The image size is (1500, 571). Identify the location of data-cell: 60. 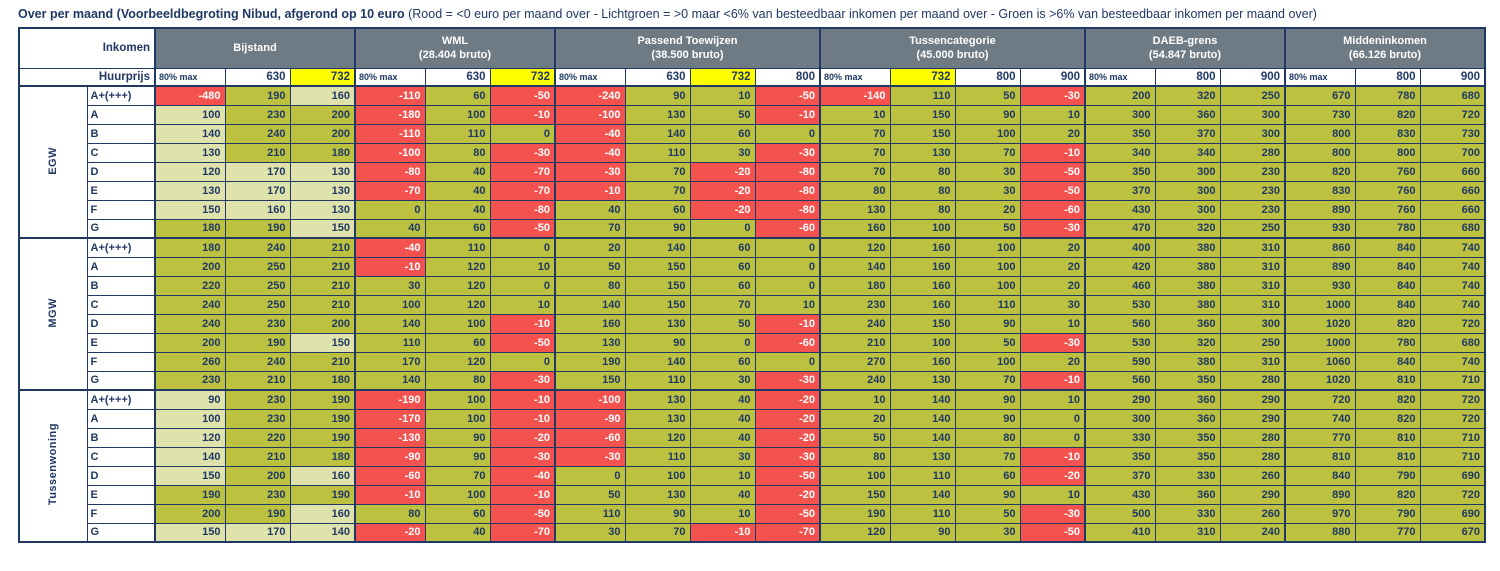
(457, 513).